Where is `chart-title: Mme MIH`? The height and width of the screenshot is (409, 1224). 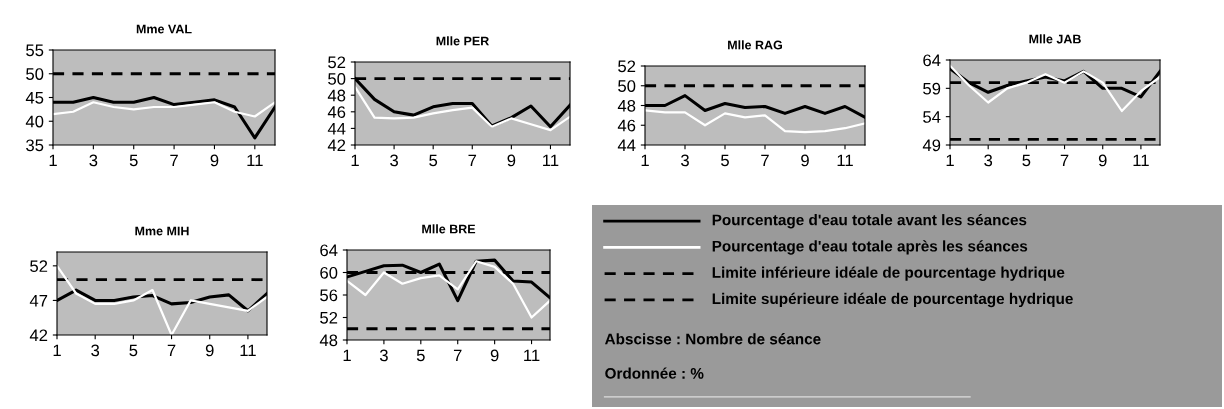 chart-title: Mme MIH is located at coordinates (162, 231).